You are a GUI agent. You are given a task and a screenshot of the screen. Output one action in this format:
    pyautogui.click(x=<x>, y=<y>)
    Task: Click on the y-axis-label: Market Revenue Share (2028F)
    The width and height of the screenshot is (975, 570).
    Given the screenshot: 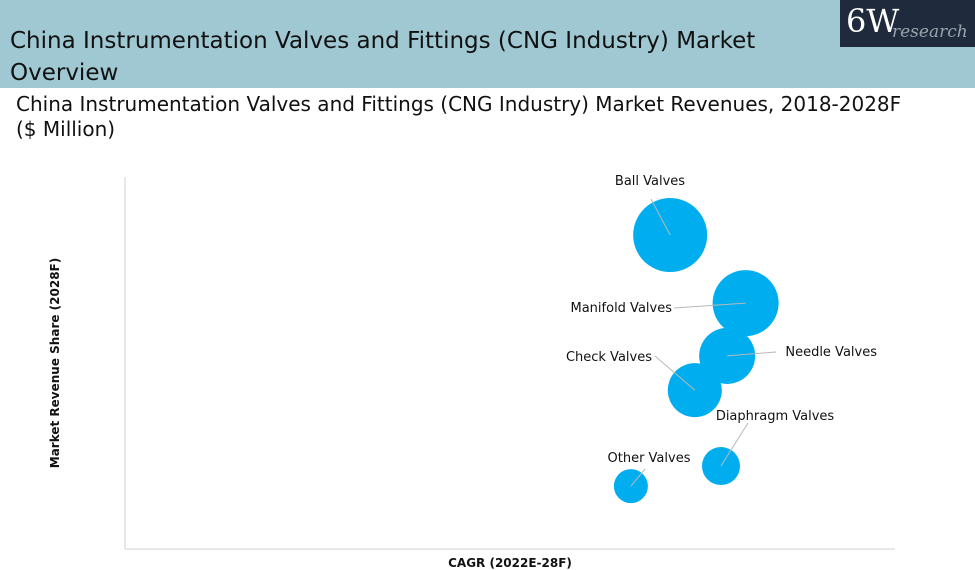 What is the action you would take?
    pyautogui.click(x=55, y=363)
    